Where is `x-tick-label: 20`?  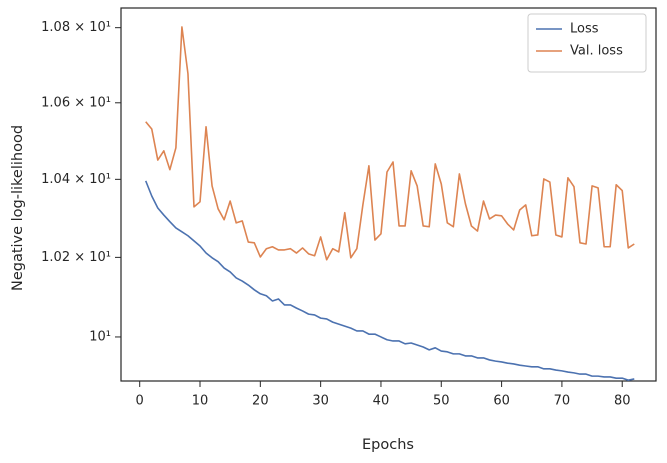
x-tick-label: 20 is located at coordinates (260, 401).